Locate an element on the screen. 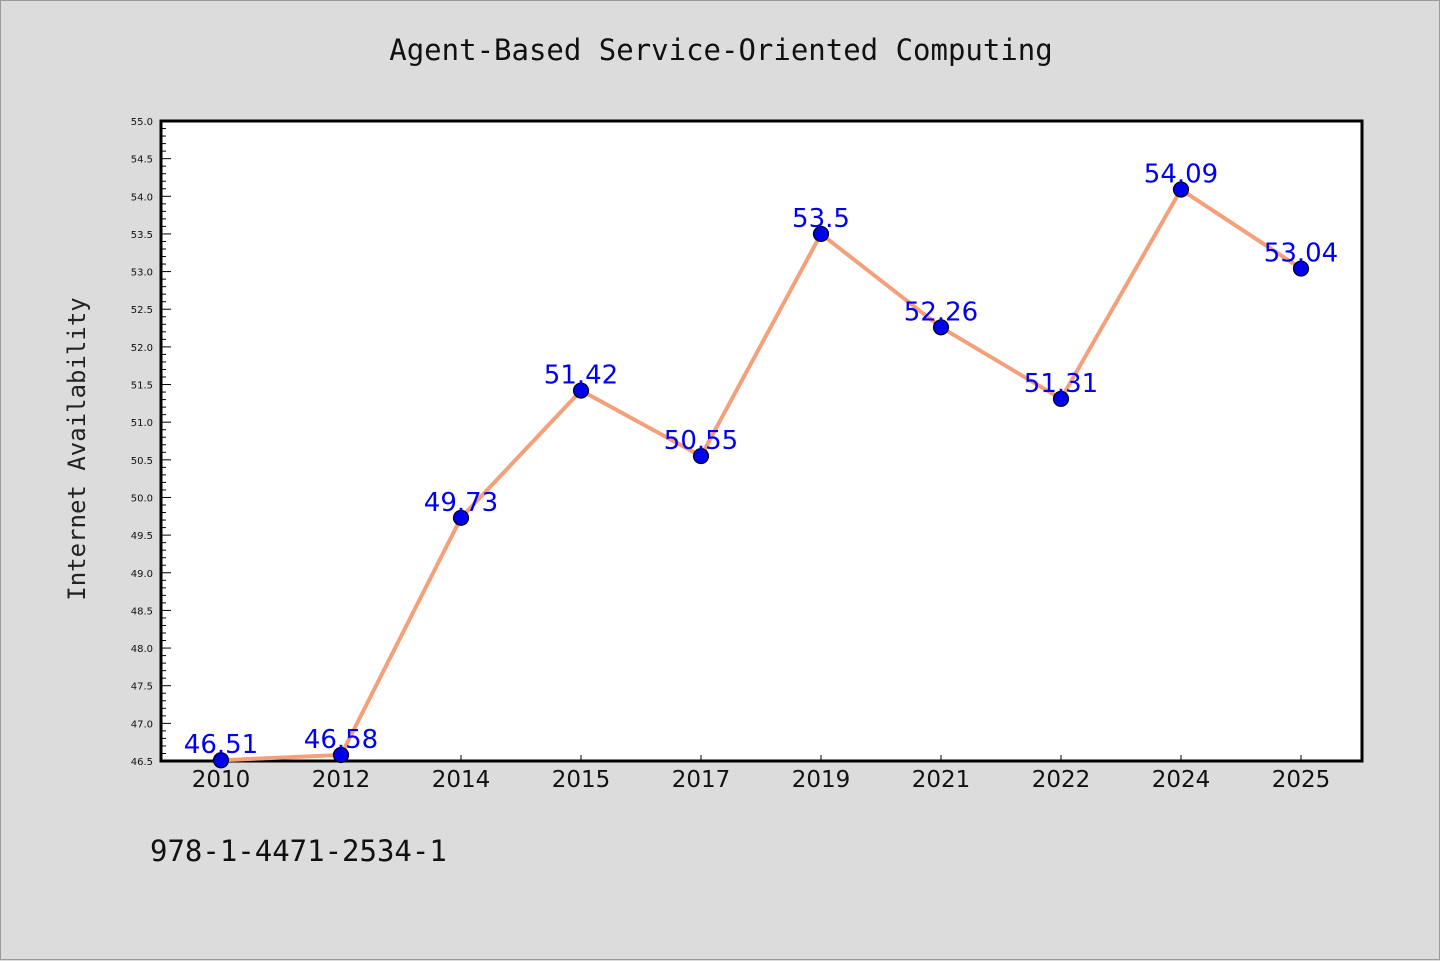 The image size is (1440, 961). y-tick-label: 55.0 is located at coordinates (142, 122).